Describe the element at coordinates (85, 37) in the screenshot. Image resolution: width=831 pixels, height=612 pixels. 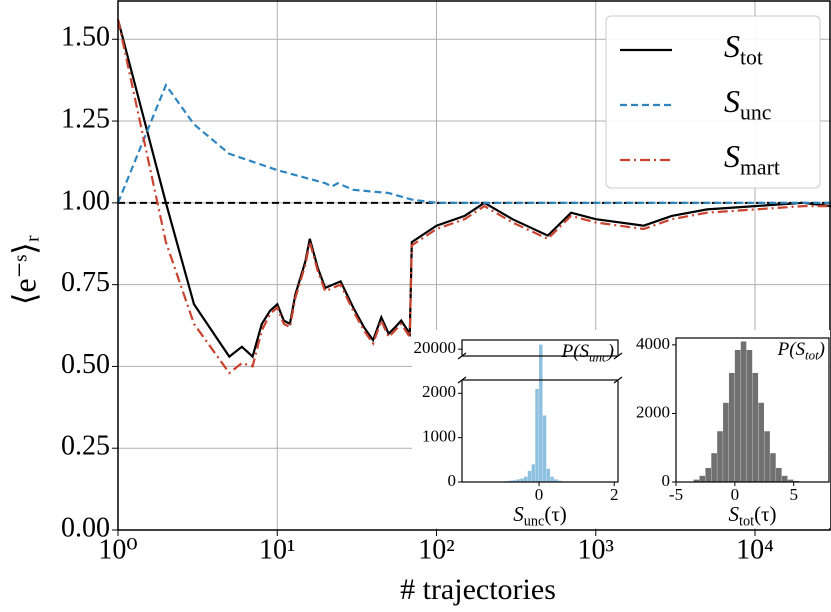
I see `y-tick-label: 1.50` at that location.